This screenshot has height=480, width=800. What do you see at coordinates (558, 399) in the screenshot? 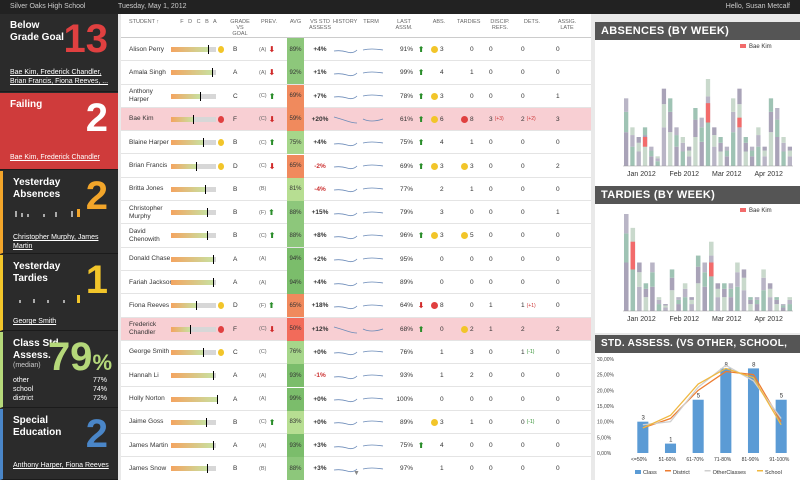
I see `late-count: 0` at bounding box center [558, 399].